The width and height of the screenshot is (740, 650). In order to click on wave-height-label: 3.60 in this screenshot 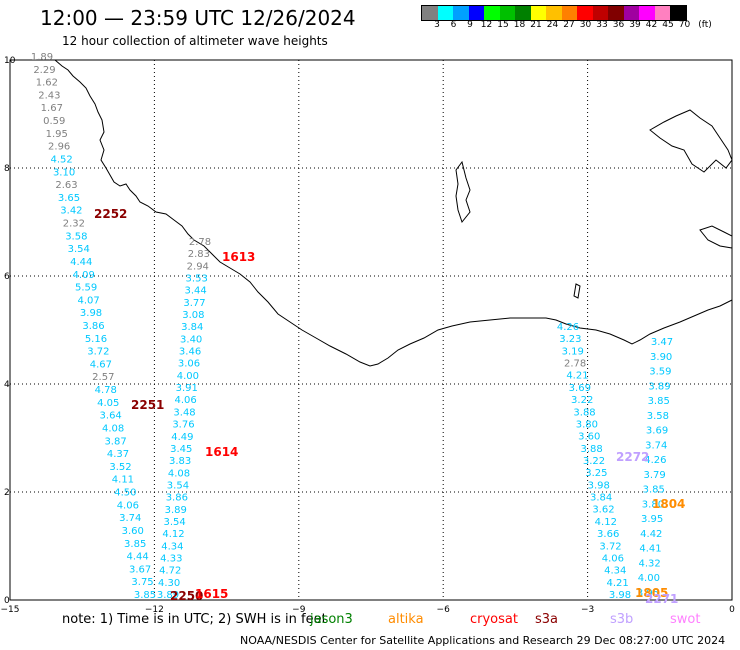, I will do `click(589, 437)`.